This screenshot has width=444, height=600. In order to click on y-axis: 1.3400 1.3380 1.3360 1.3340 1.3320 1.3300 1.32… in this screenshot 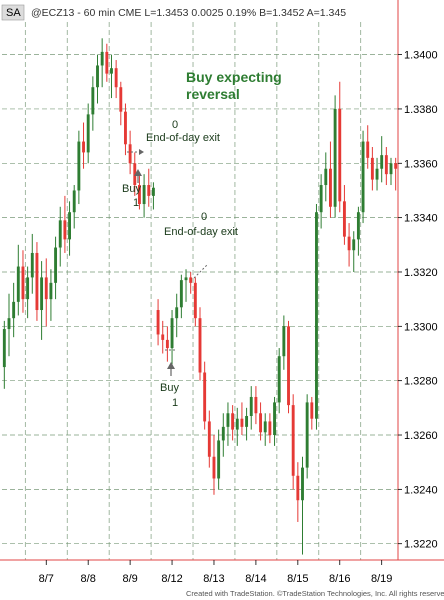, I will do `click(418, 300)`.